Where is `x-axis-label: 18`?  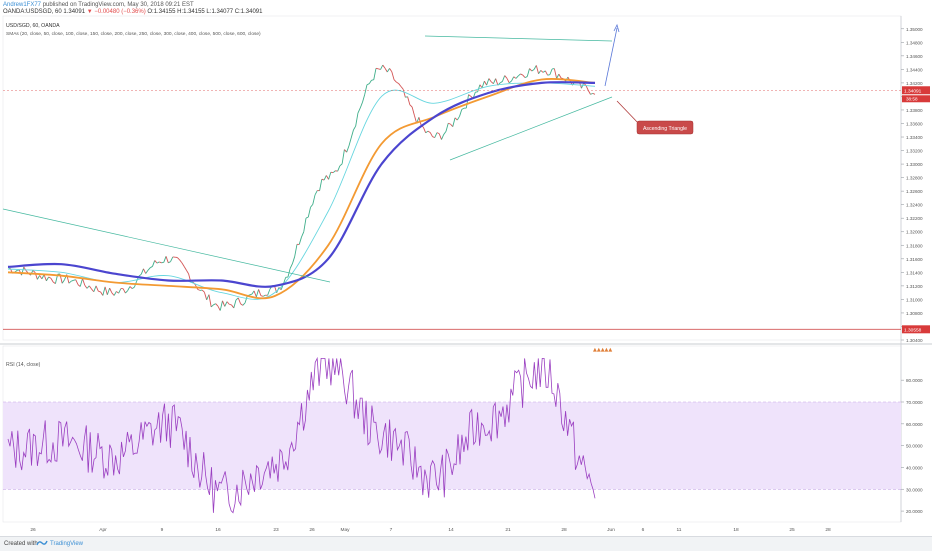 x-axis-label: 18 is located at coordinates (736, 530).